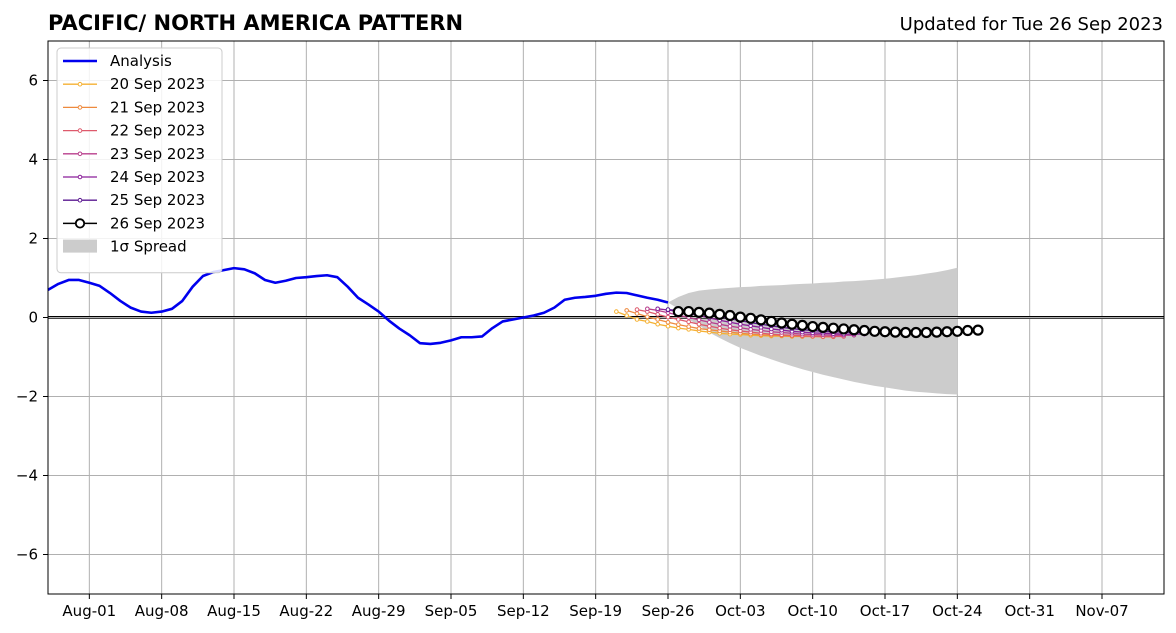 This screenshot has height=633, width=1176. What do you see at coordinates (157, 107) in the screenshot?
I see `legend-label: 21 Sep 2023` at bounding box center [157, 107].